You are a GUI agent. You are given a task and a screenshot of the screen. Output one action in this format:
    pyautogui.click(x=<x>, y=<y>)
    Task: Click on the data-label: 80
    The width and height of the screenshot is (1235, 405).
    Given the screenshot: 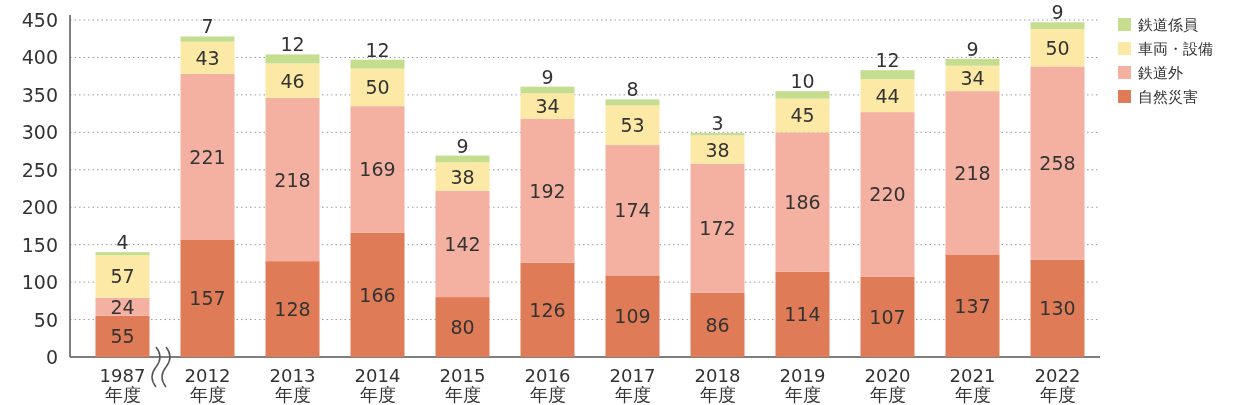 What is the action you would take?
    pyautogui.click(x=462, y=327)
    